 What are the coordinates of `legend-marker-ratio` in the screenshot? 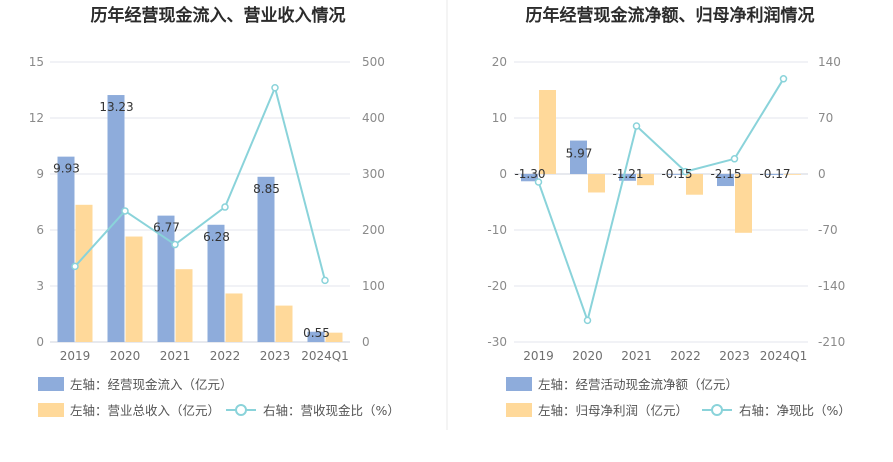 It's located at (241, 410).